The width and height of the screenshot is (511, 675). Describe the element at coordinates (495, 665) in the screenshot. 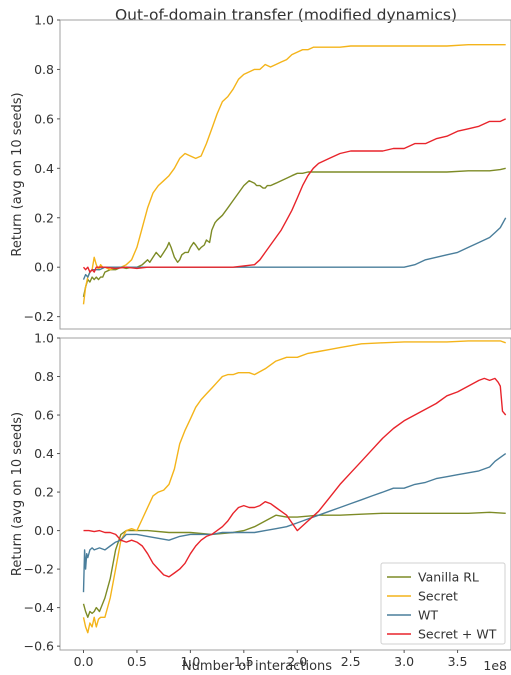

I see `x-axis-offset-label: 1e8` at that location.